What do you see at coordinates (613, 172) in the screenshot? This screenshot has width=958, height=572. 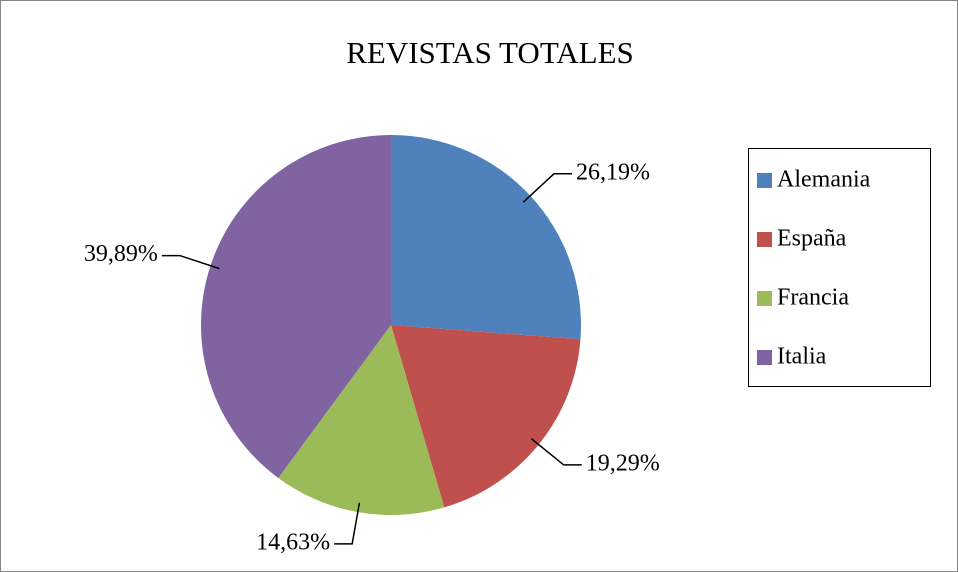 I see `data-label: 26,19%` at bounding box center [613, 172].